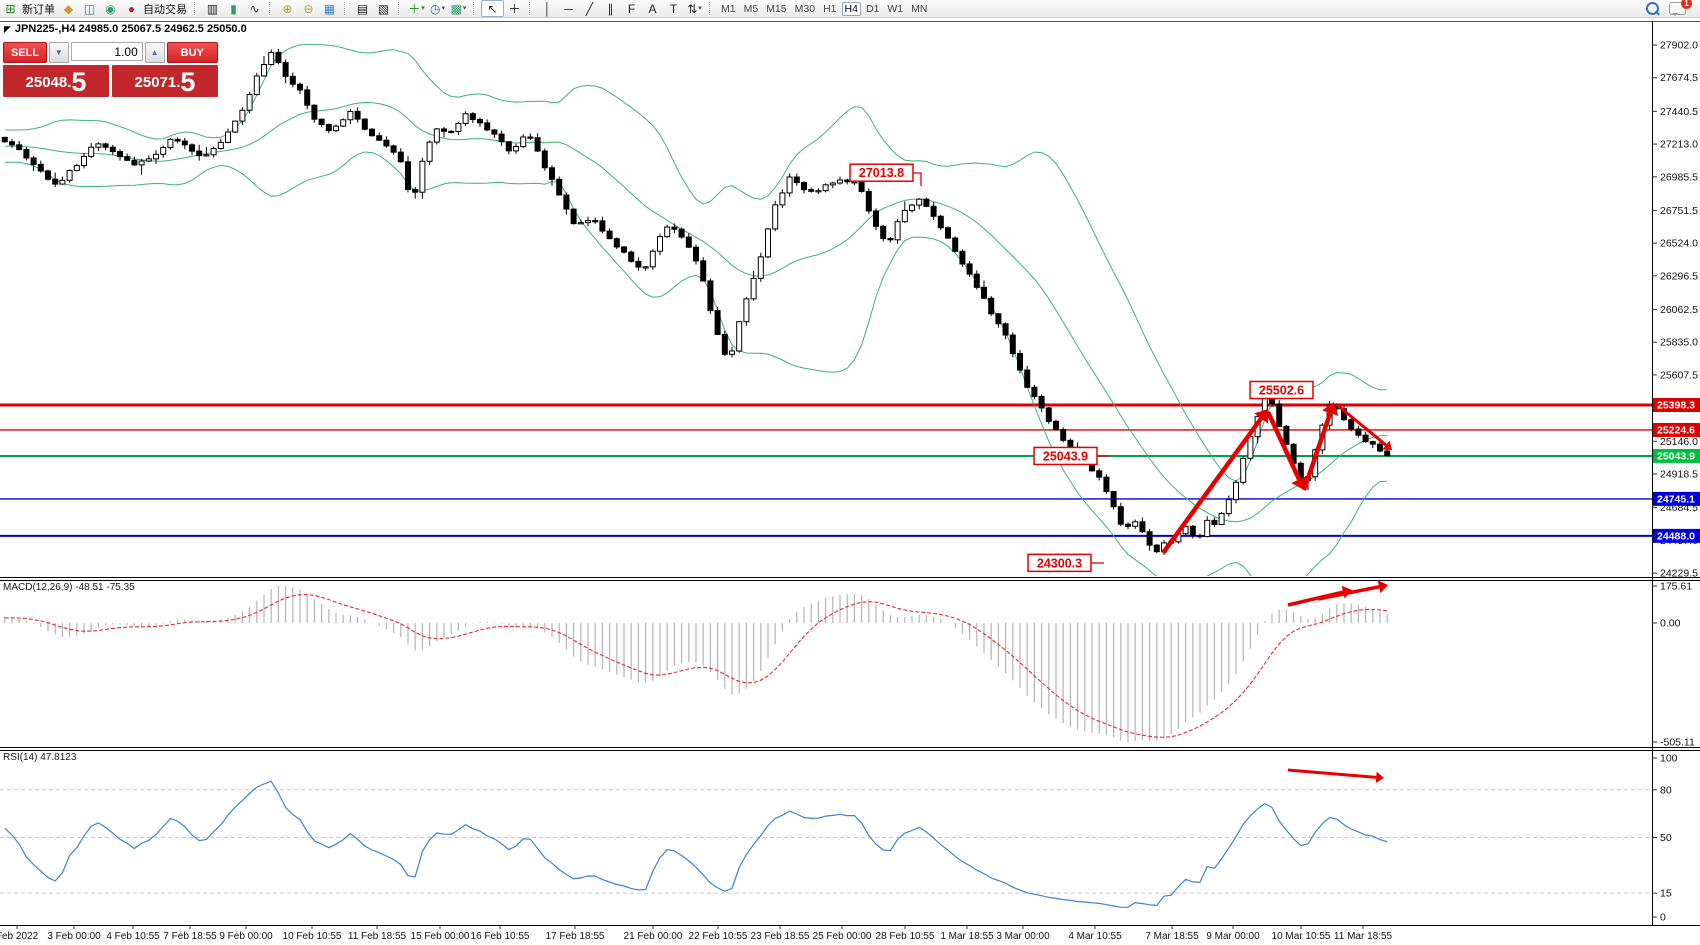  I want to click on new-order-button: ⊞, so click(10, 8).